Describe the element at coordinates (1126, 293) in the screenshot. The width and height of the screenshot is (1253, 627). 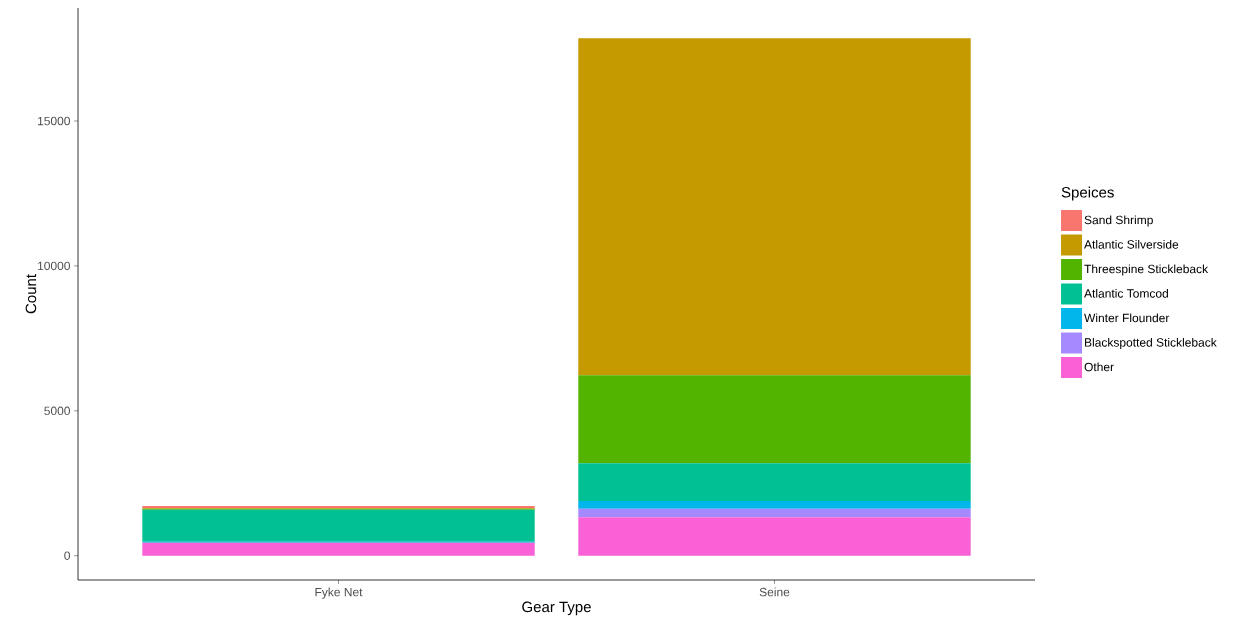
I see `legend-label: Atlantic Tomcod` at that location.